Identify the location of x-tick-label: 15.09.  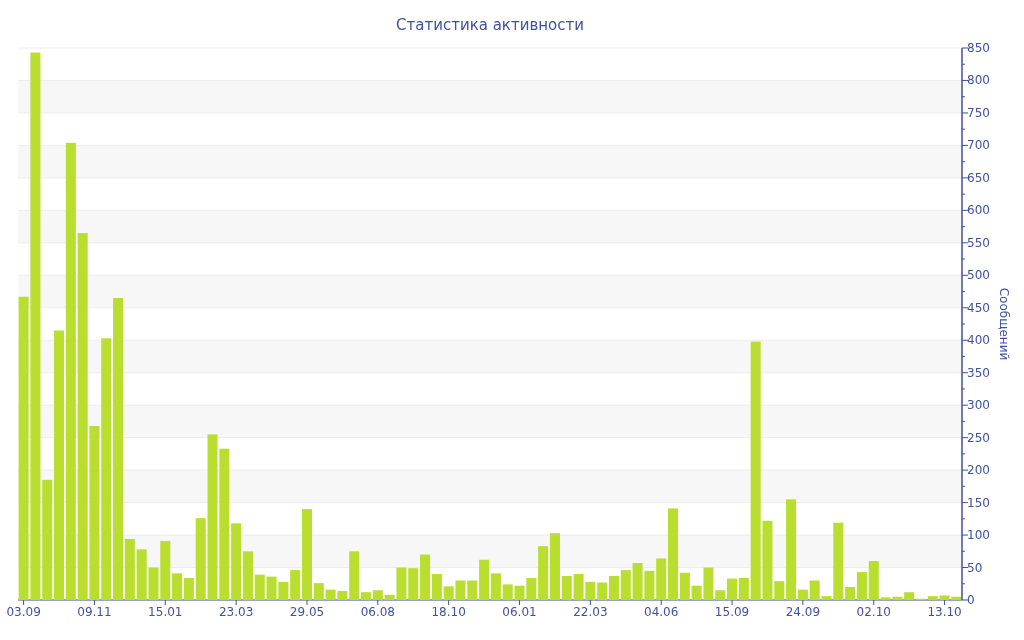
(732, 612).